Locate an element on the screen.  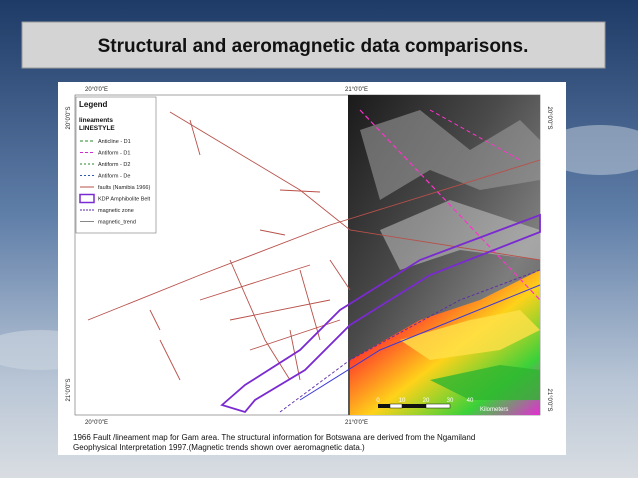
scale-tick: 0 is located at coordinates (378, 401).